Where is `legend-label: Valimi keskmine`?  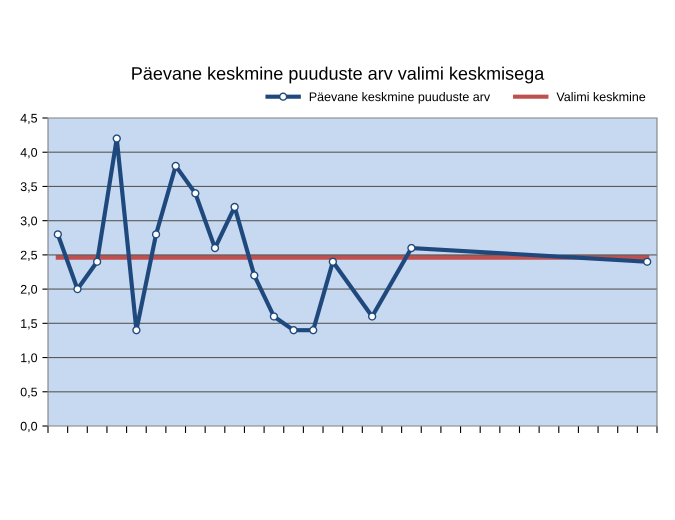 legend-label: Valimi keskmine is located at coordinates (601, 97).